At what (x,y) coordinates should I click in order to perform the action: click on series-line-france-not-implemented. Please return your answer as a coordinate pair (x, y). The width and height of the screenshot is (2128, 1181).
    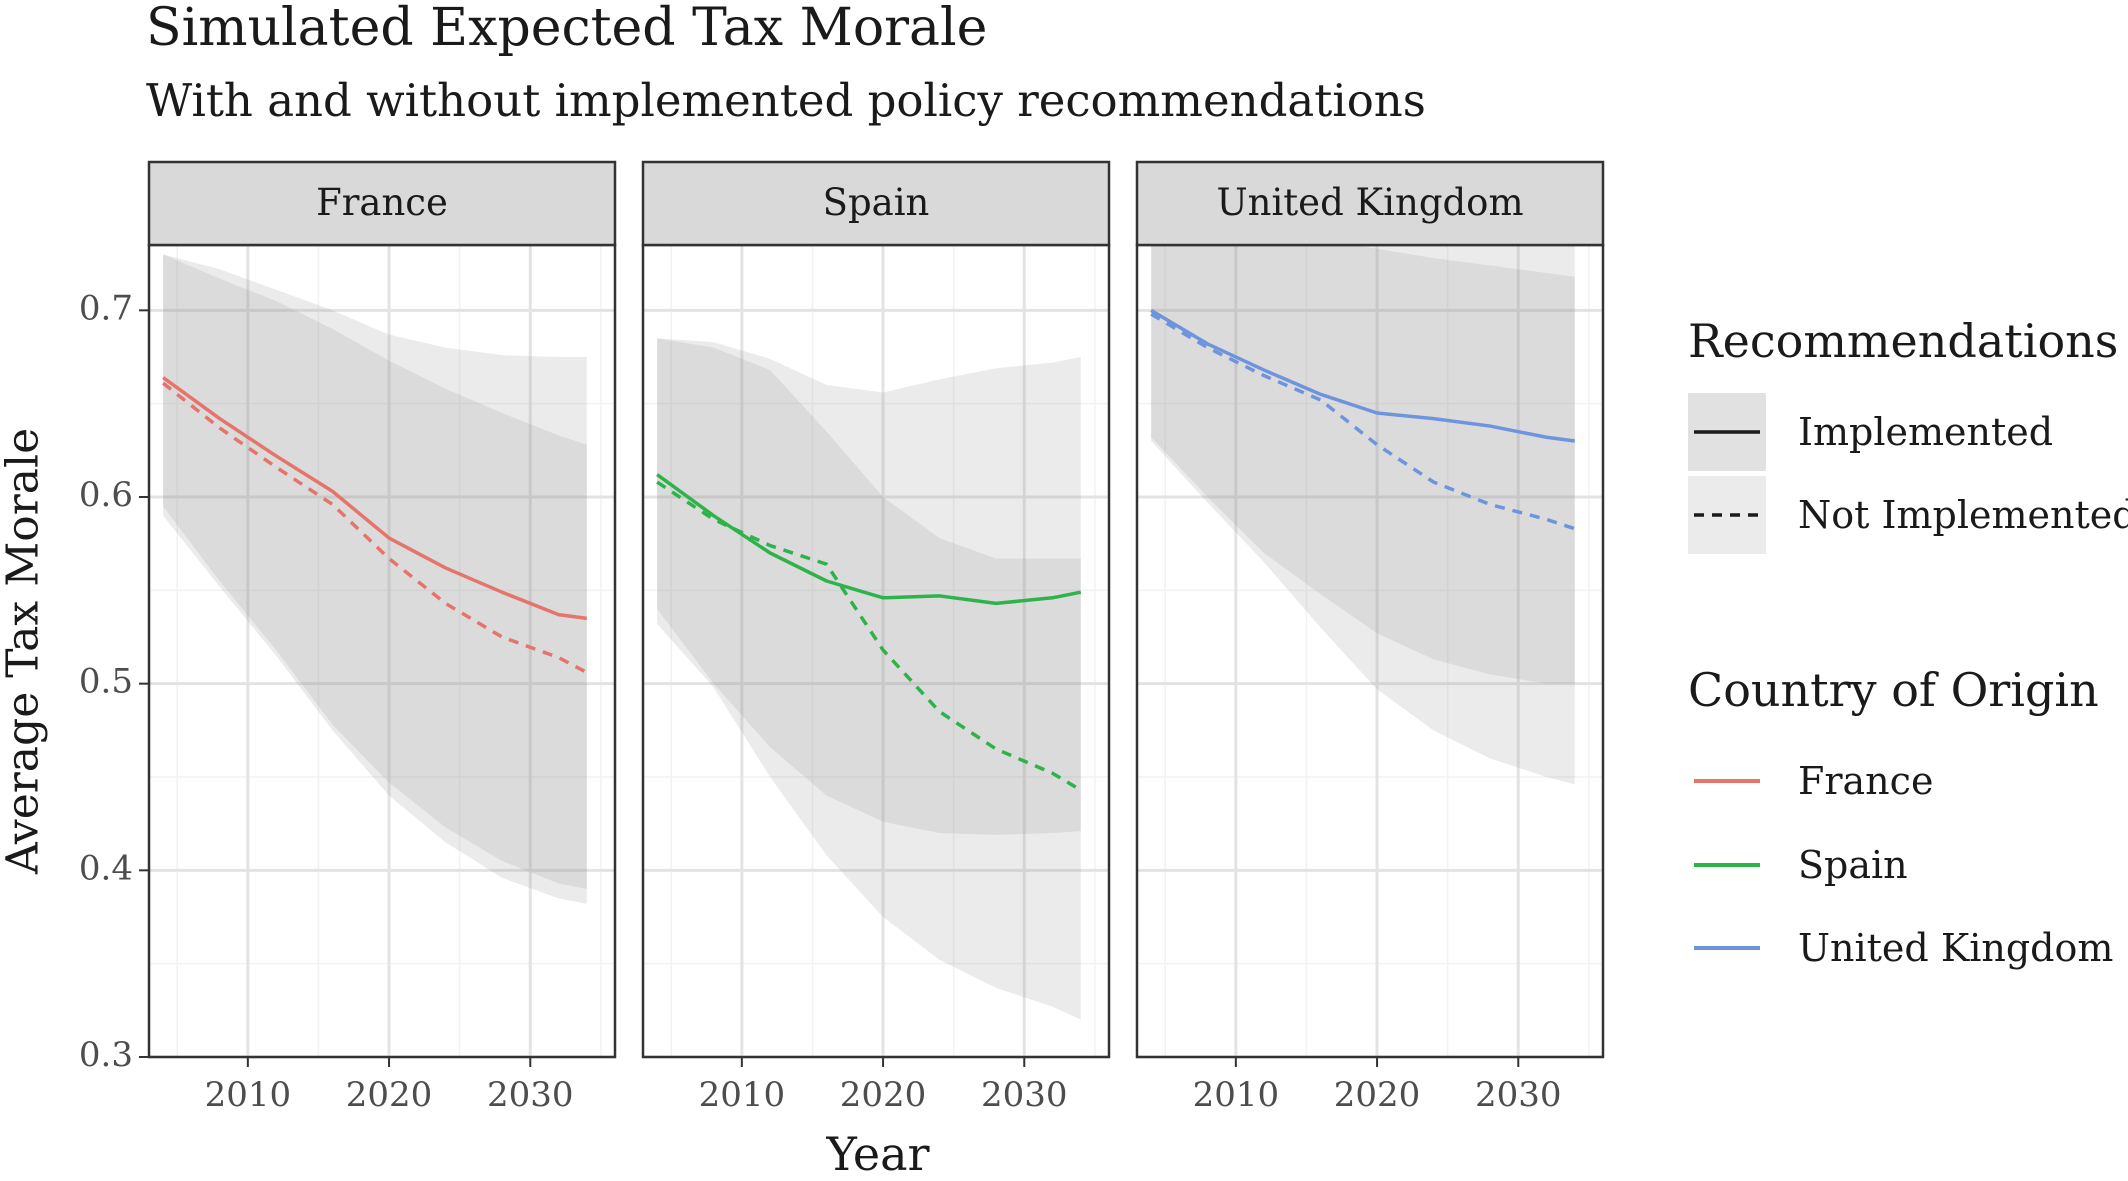
    Looking at the image, I should click on (375, 528).